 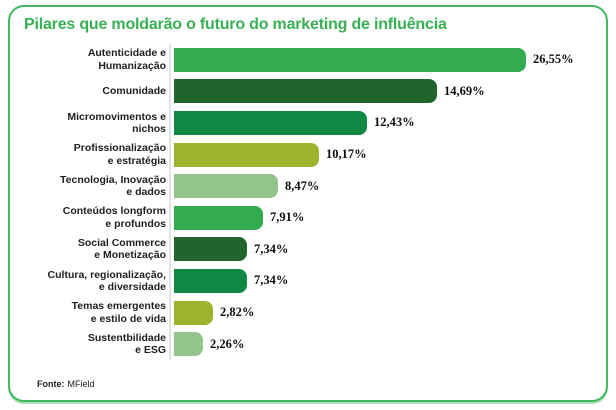 I want to click on bar-track: 2,82%, so click(x=383, y=312).